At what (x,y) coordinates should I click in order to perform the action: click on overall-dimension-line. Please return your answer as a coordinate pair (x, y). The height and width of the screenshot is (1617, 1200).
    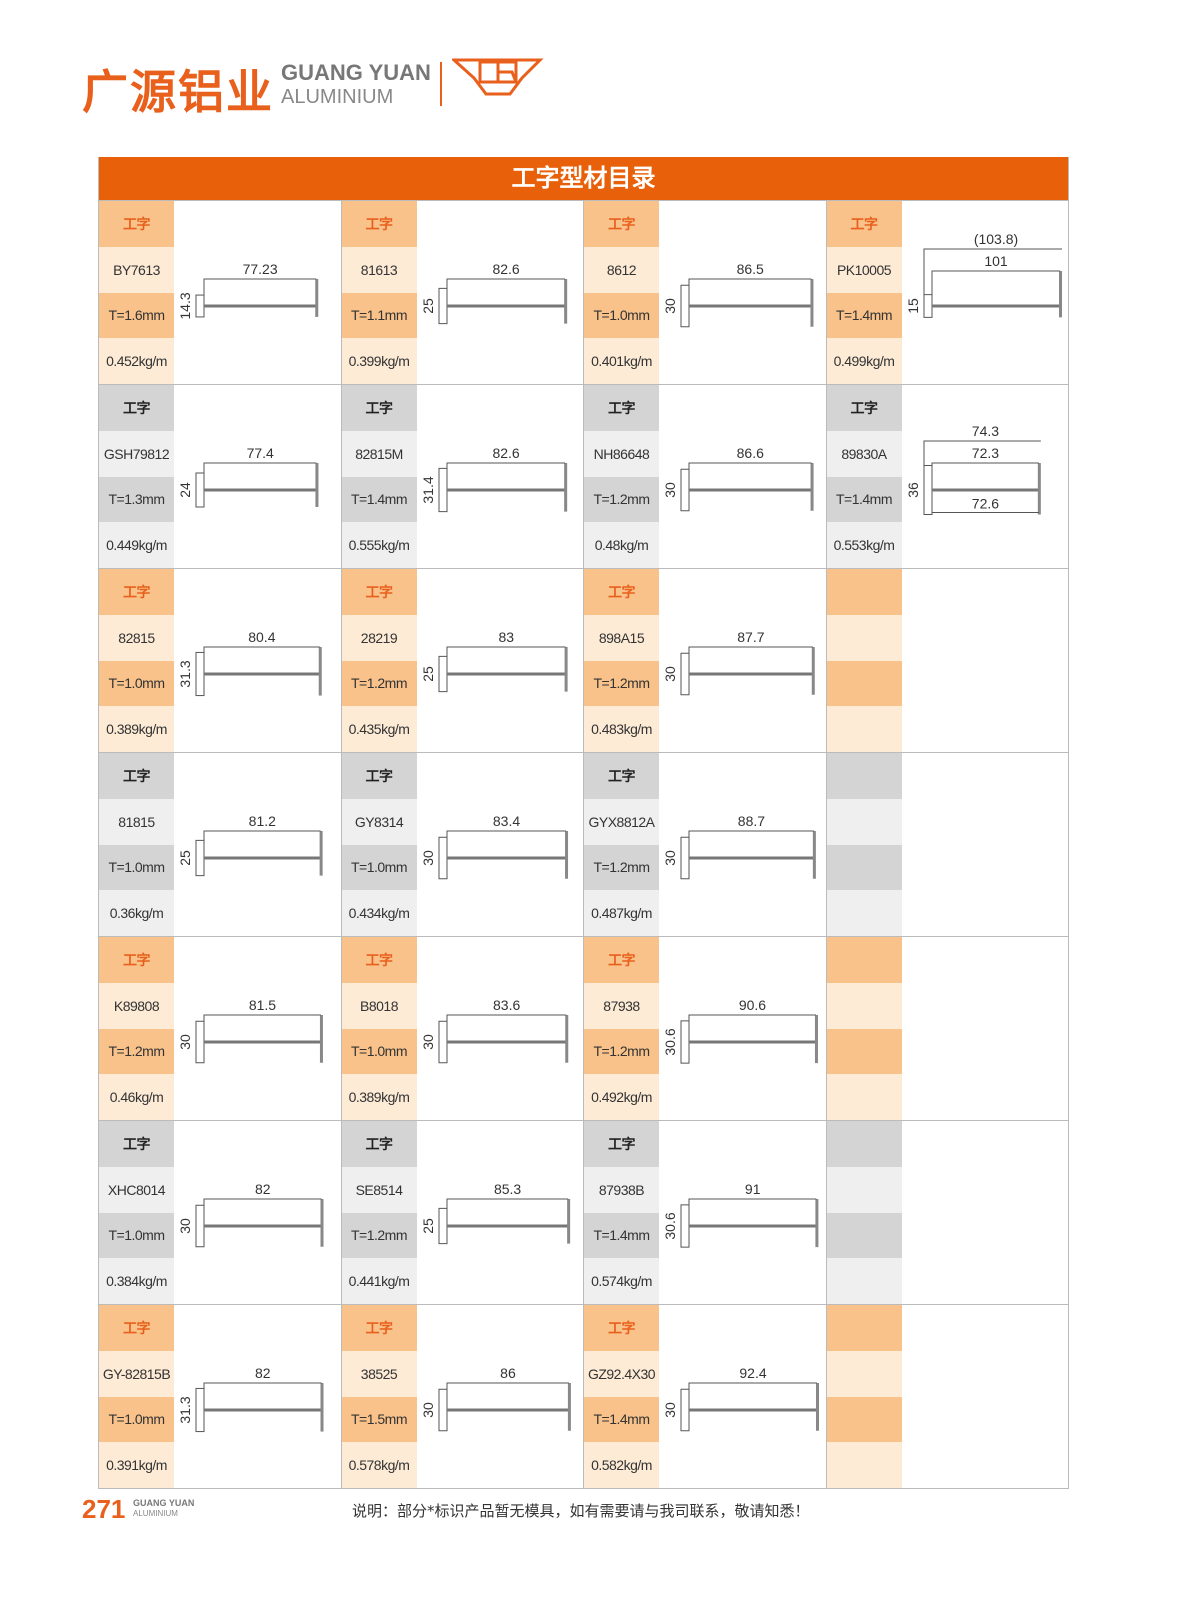
    Looking at the image, I should click on (992, 277).